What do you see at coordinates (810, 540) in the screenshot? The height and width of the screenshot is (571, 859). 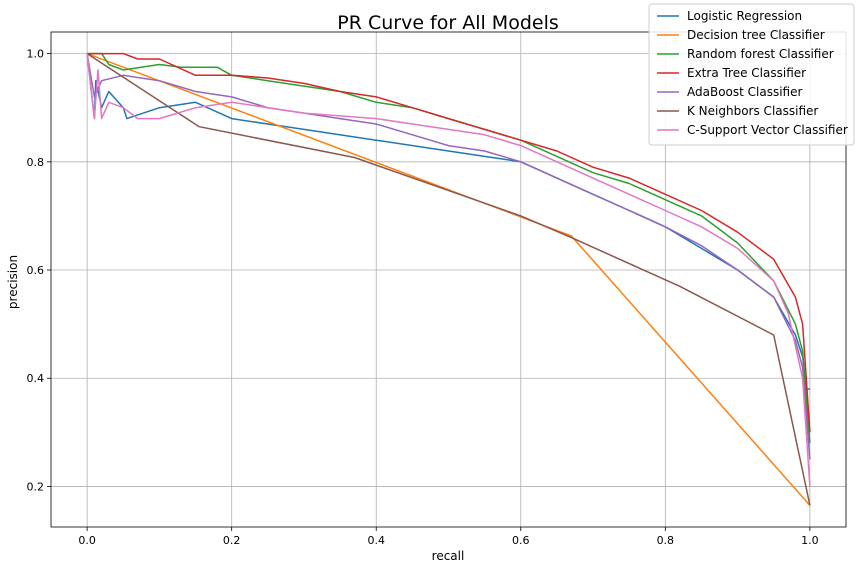 I see `x-tick-label: 1.0` at bounding box center [810, 540].